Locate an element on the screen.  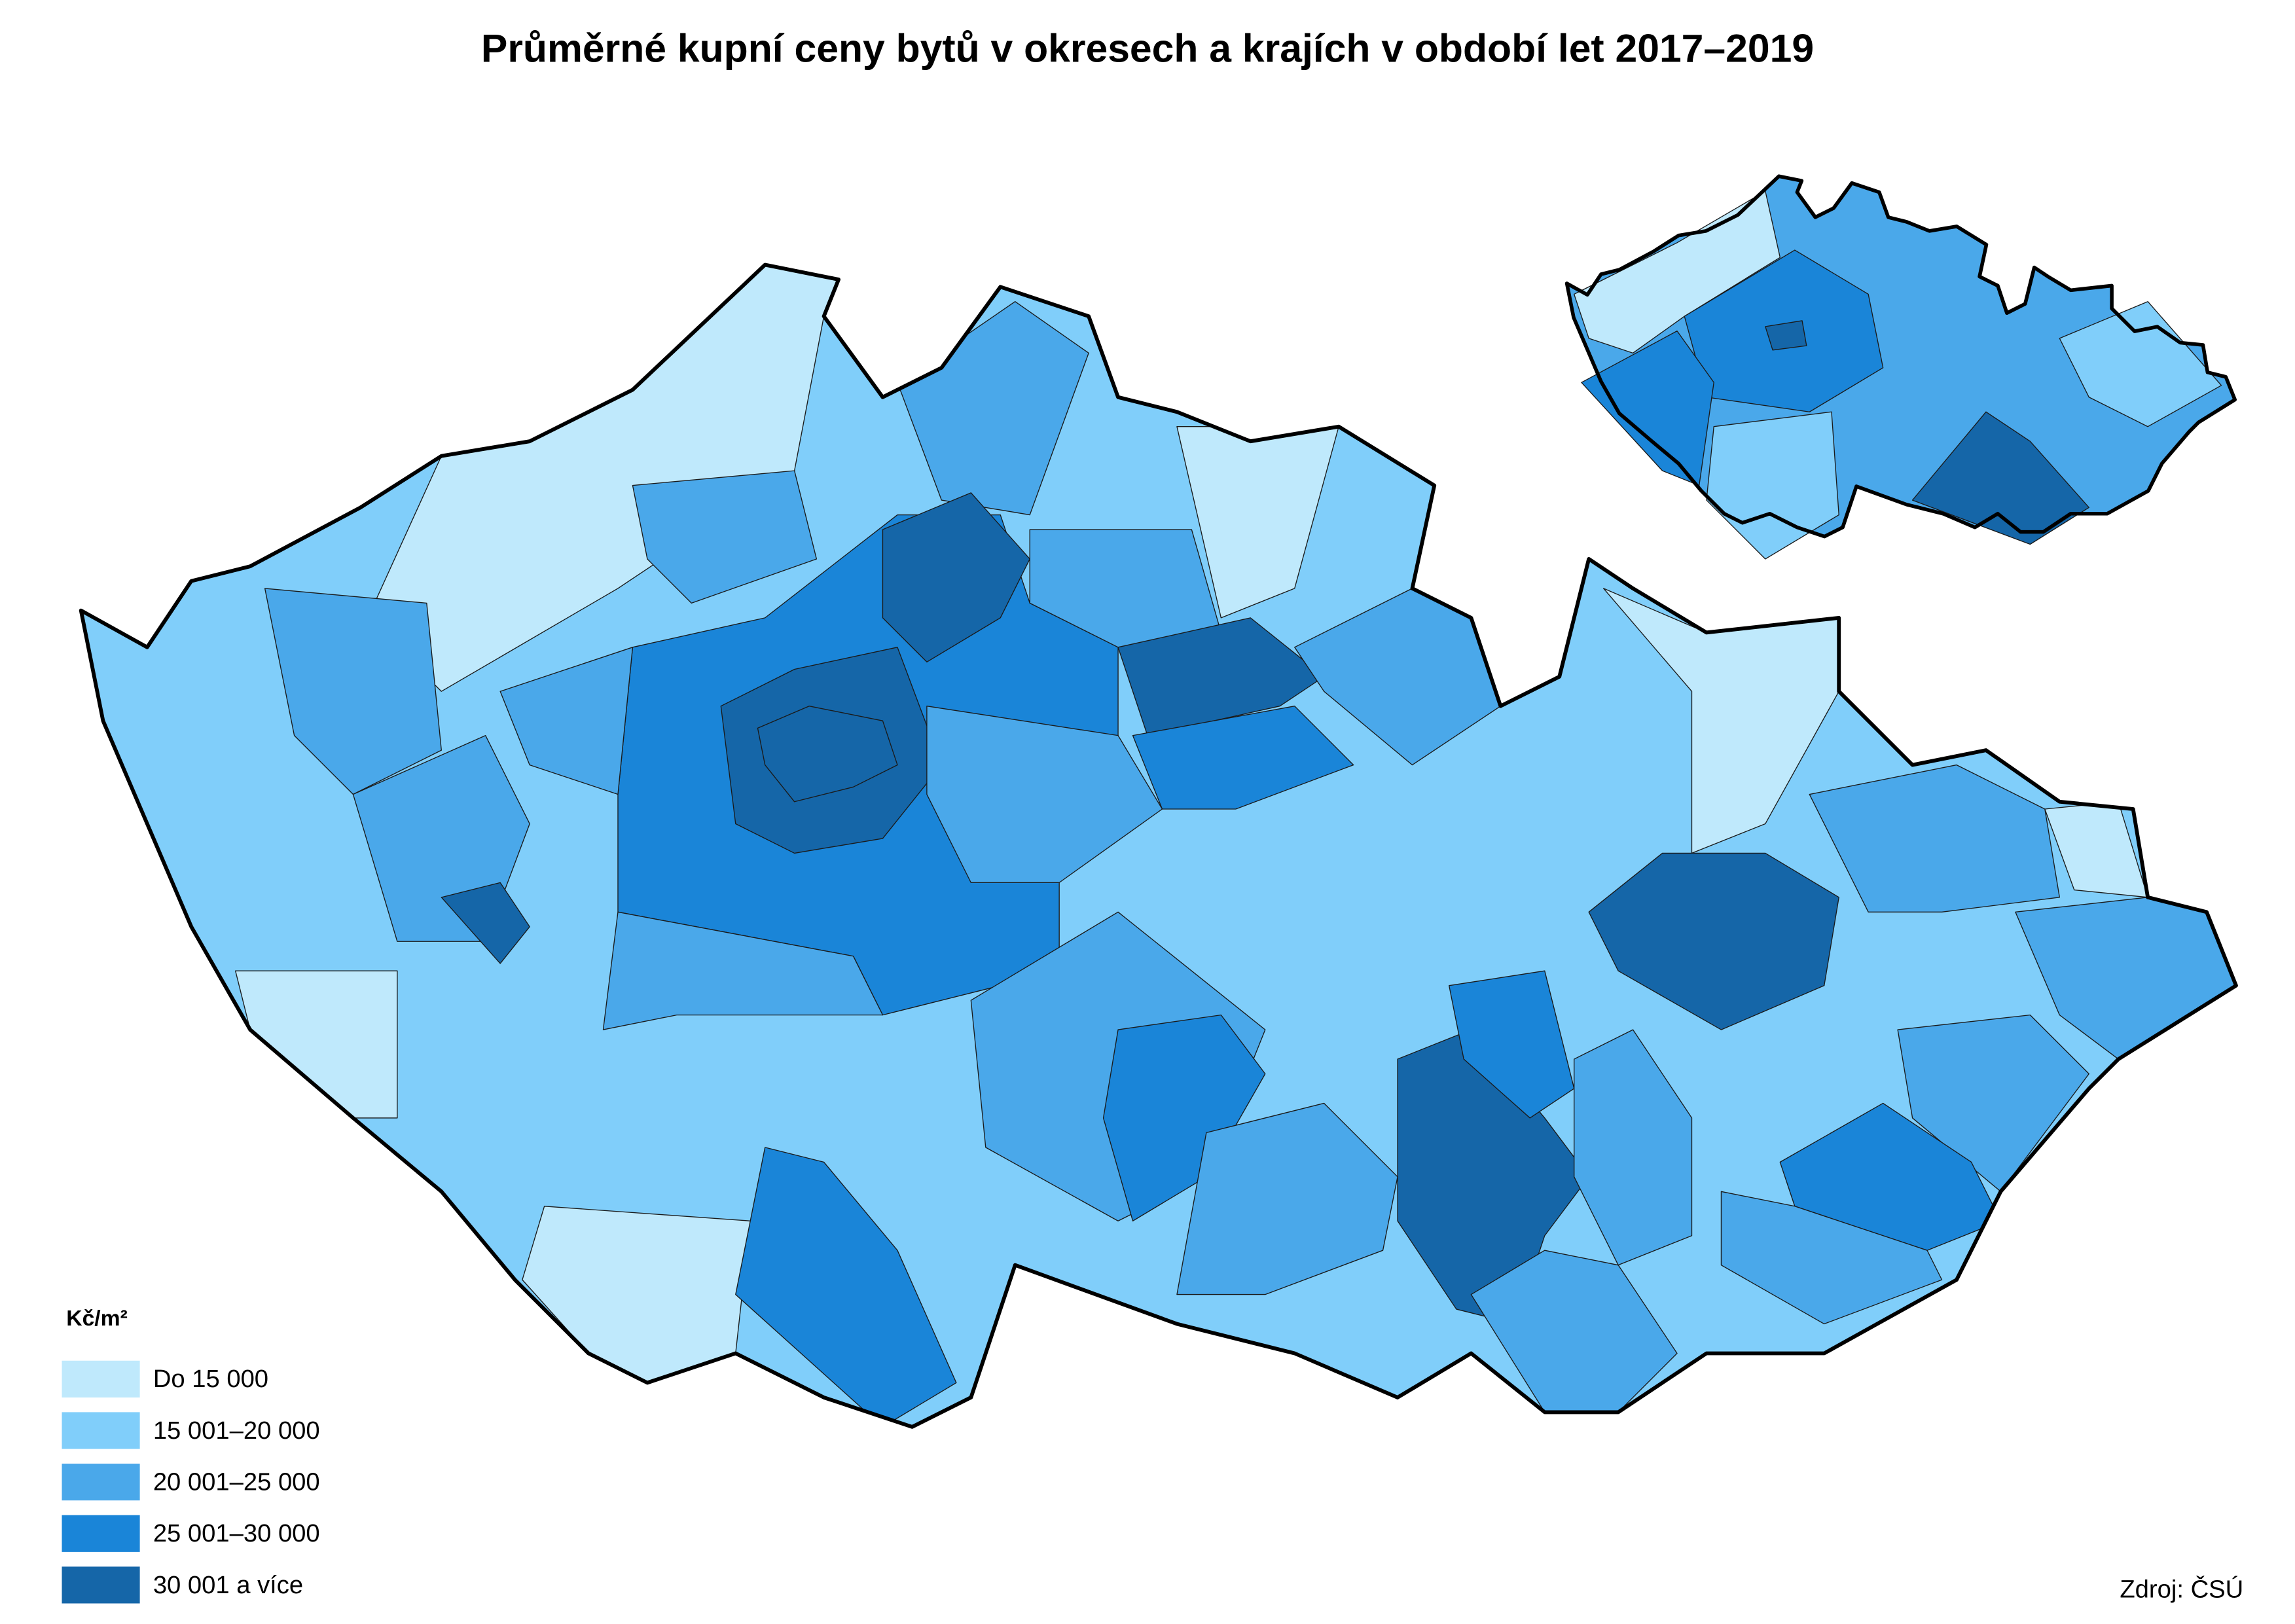
source-note: Zdroj: ČSÚ is located at coordinates (2182, 1589).